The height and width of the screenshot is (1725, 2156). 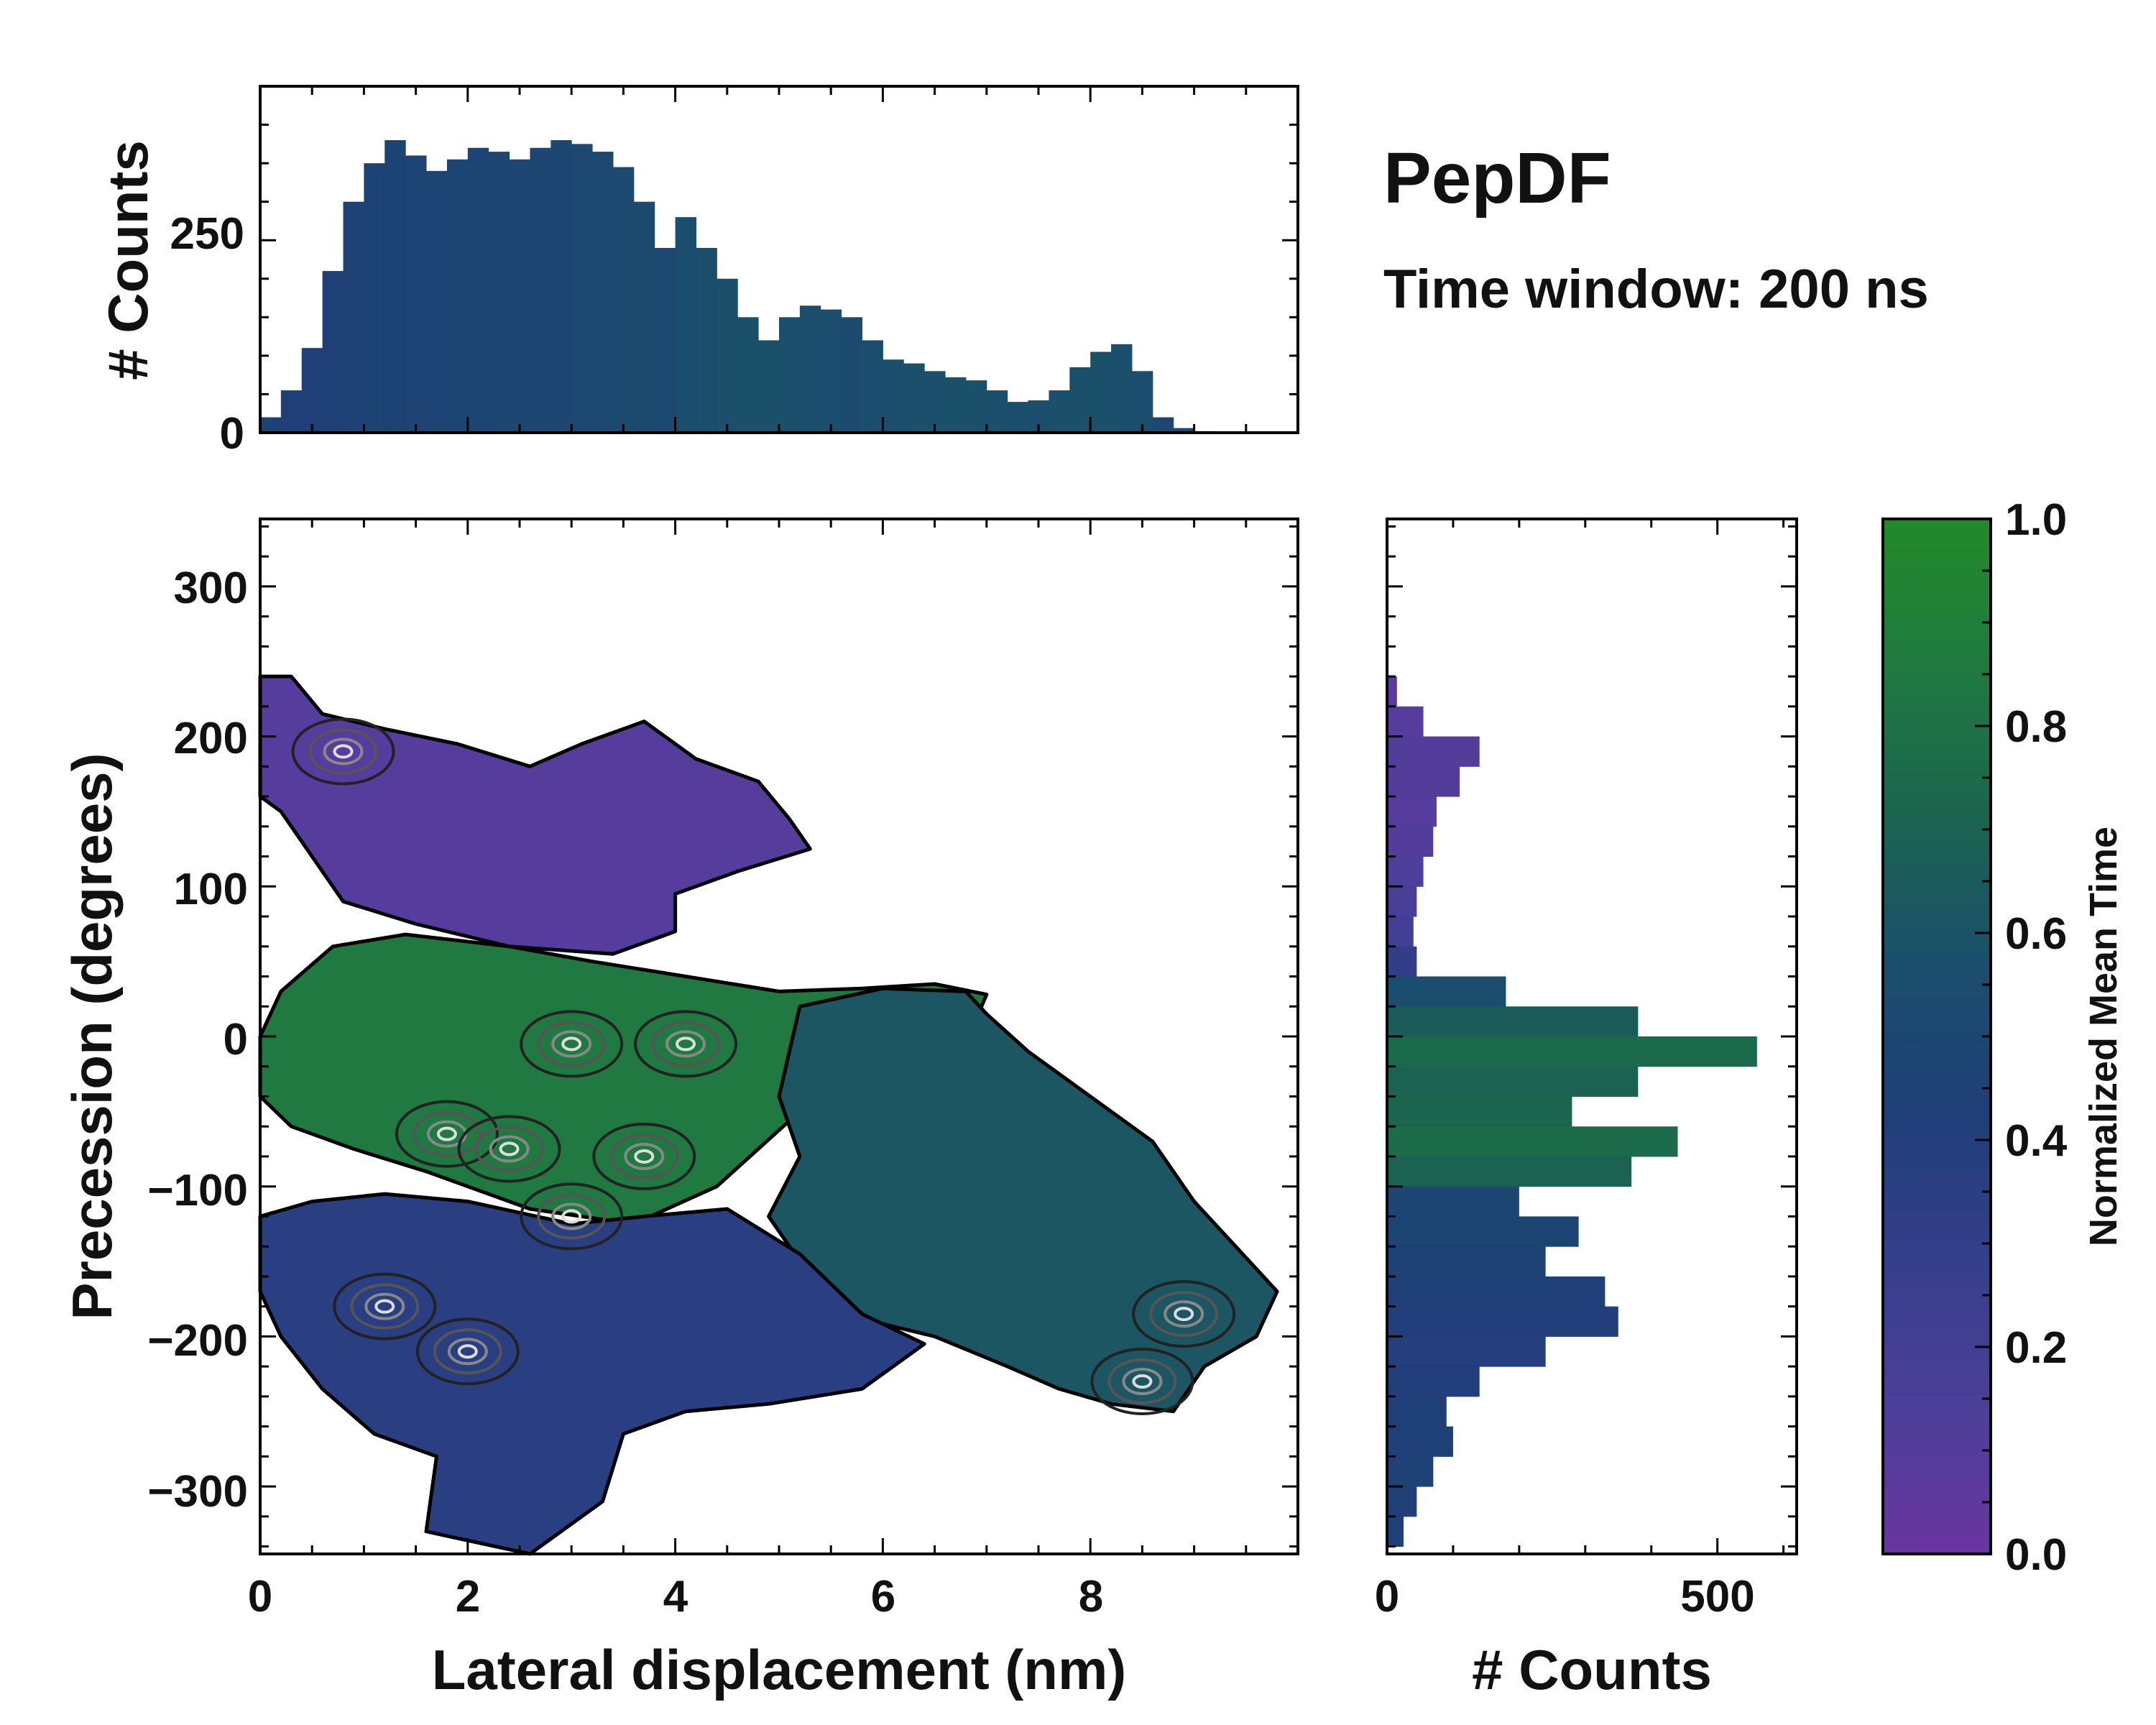 What do you see at coordinates (211, 738) in the screenshot?
I see `y-tick-label-200: 200` at bounding box center [211, 738].